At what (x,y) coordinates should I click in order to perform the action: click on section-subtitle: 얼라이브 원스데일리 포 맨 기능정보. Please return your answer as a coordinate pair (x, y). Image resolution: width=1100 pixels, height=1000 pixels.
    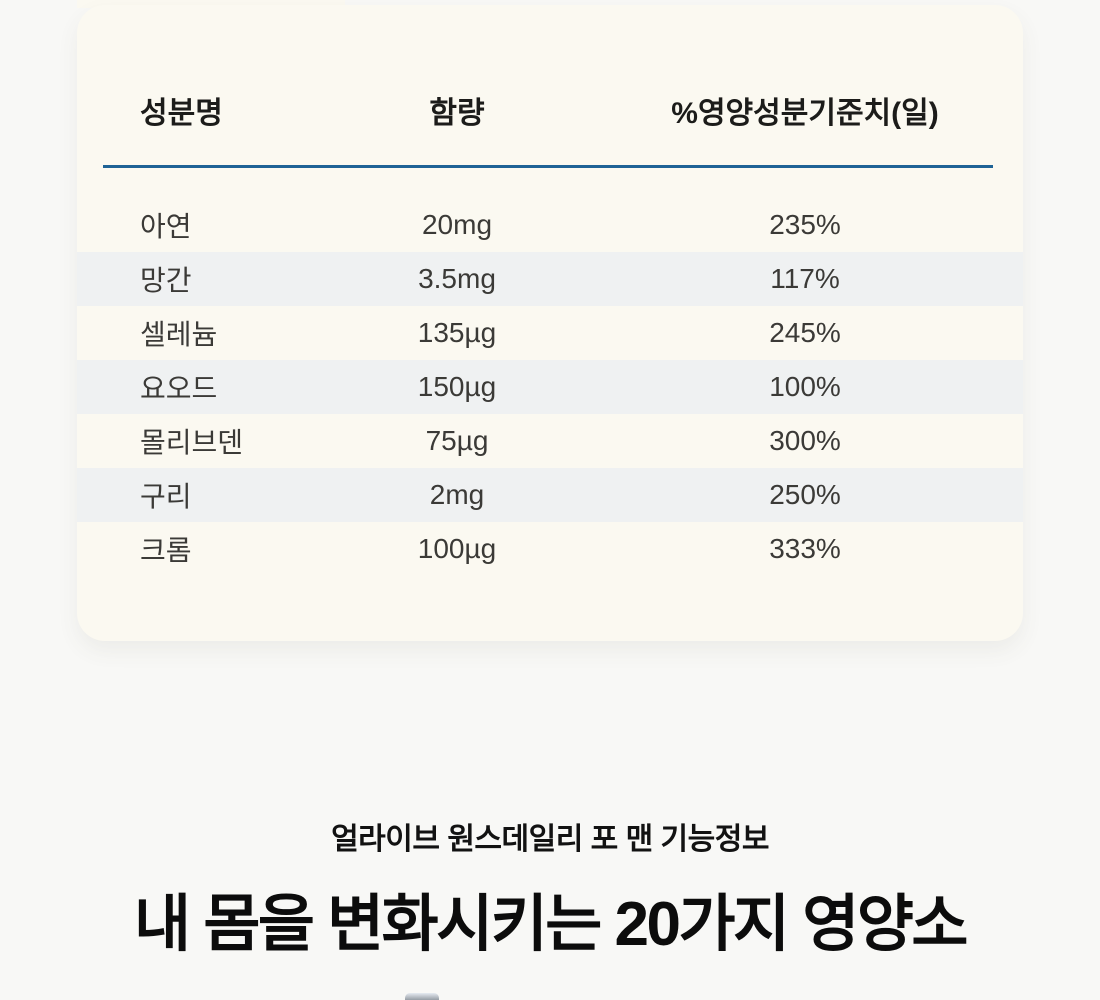
    Looking at the image, I should click on (550, 839).